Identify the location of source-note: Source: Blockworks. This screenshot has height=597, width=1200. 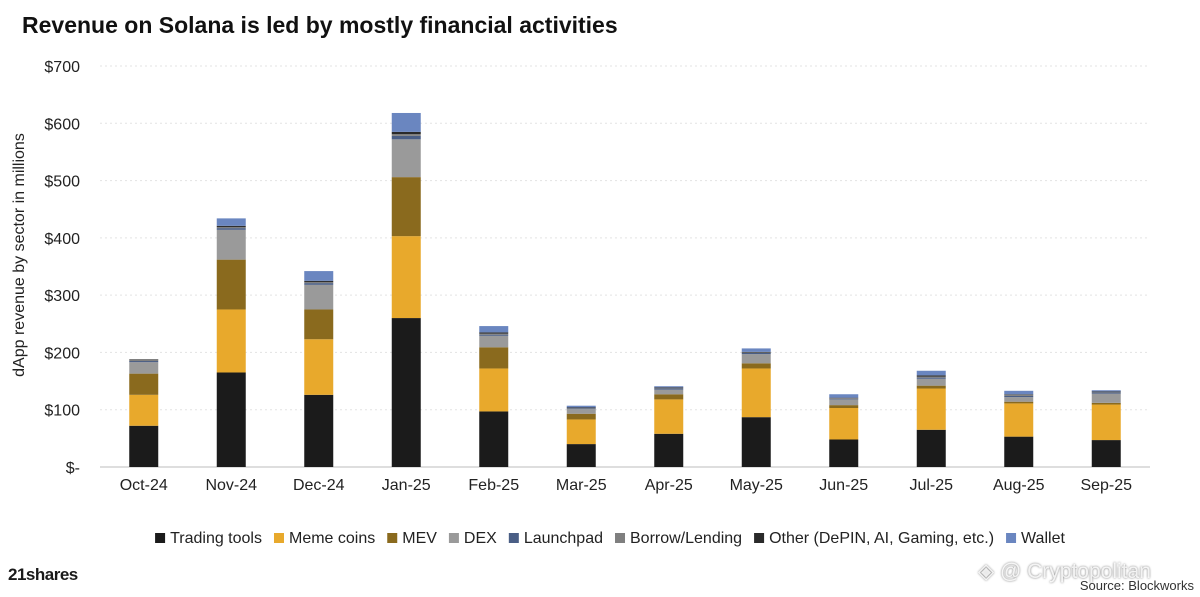
(1136, 585).